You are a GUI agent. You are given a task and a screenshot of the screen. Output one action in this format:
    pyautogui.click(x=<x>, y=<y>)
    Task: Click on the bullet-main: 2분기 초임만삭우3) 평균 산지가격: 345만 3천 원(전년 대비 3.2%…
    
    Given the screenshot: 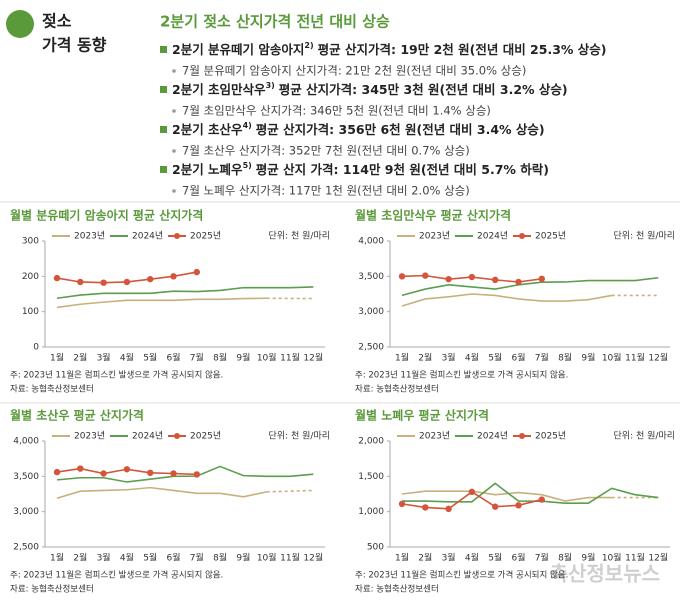 What is the action you would take?
    pyautogui.click(x=370, y=89)
    